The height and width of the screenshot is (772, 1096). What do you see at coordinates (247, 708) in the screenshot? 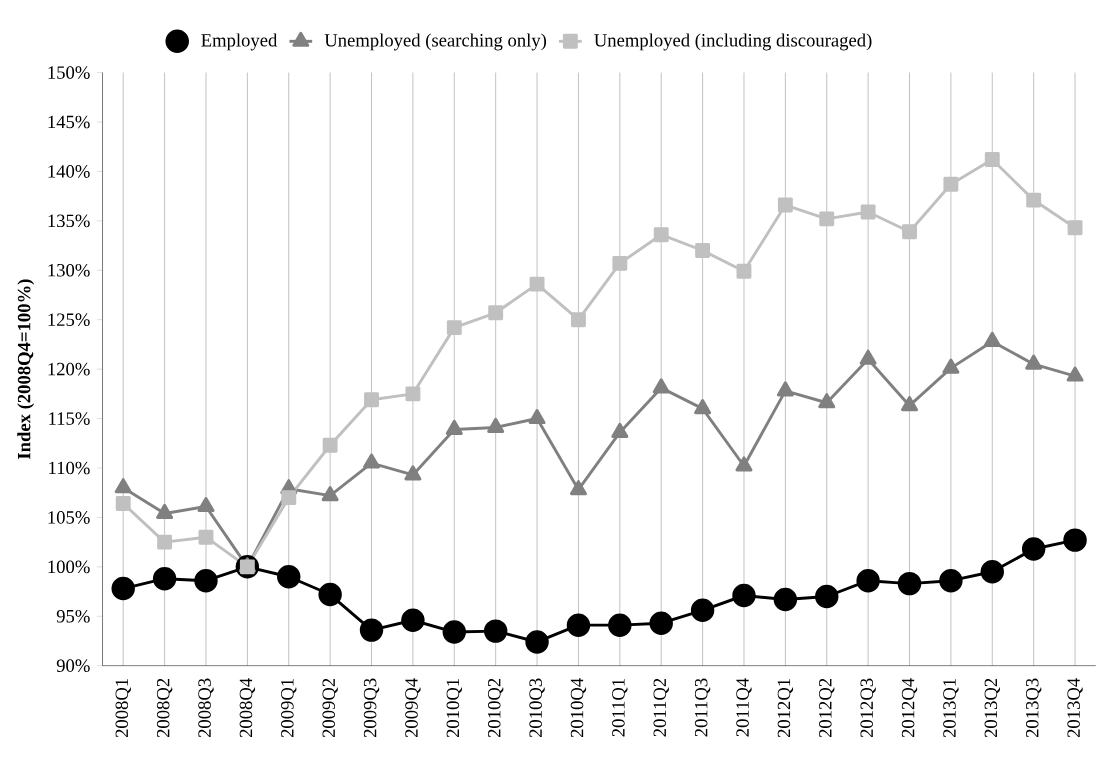
I see `x-tick-label: 2008Q4` at bounding box center [247, 708].